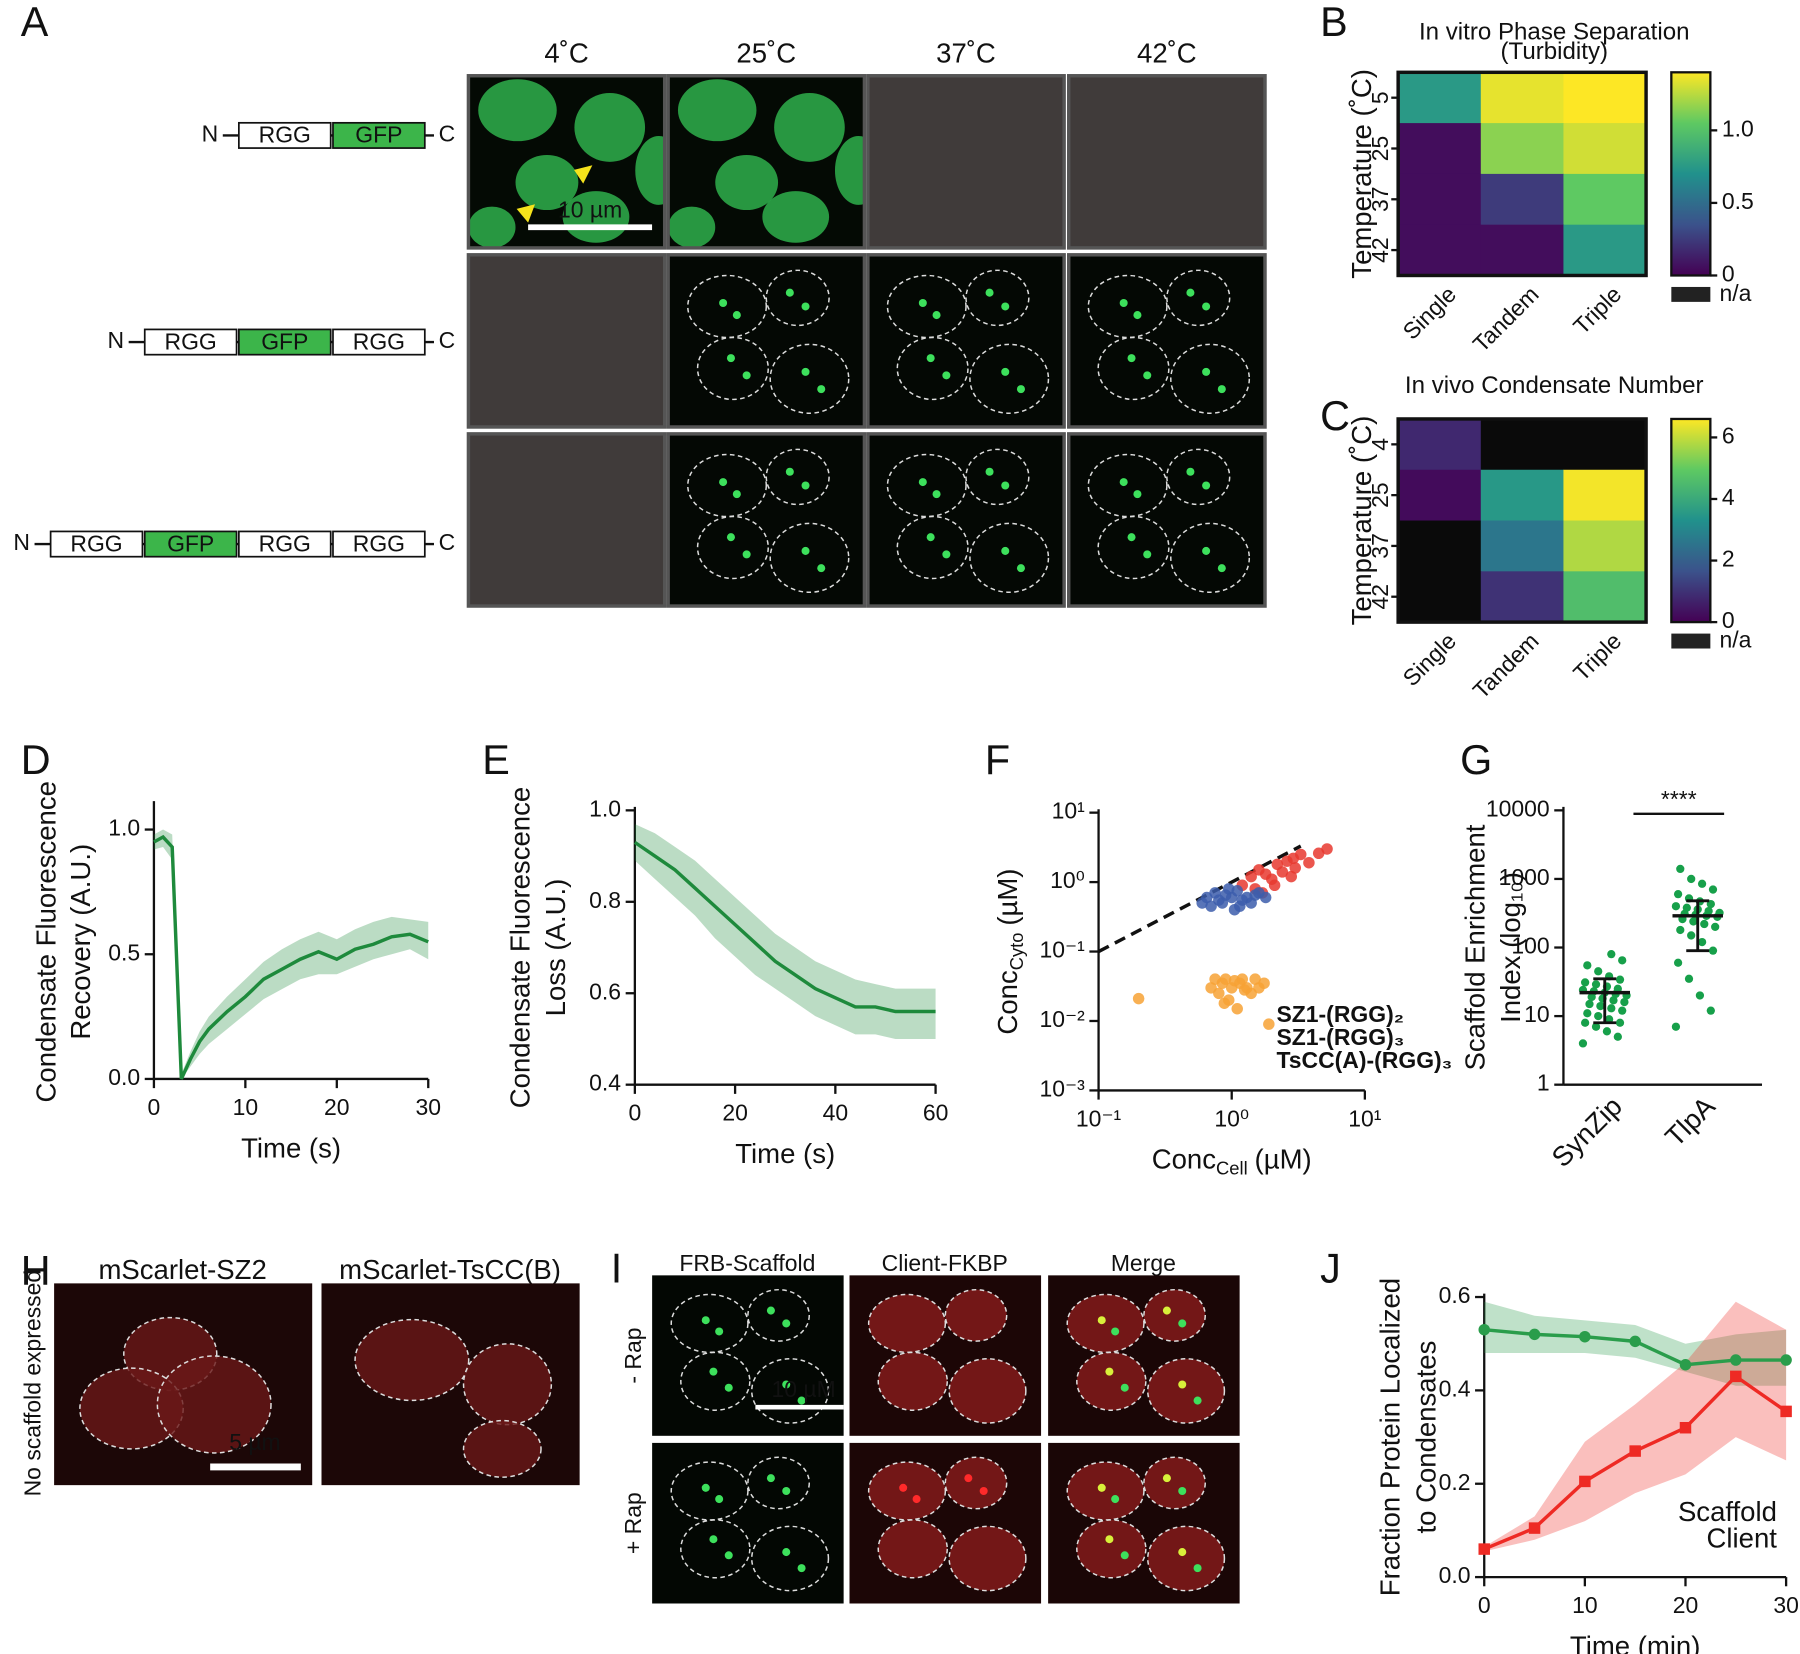 The width and height of the screenshot is (1800, 1654). Describe the element at coordinates (1007, 1002) in the screenshot. I see `y-axis-label-main: Conc` at that location.